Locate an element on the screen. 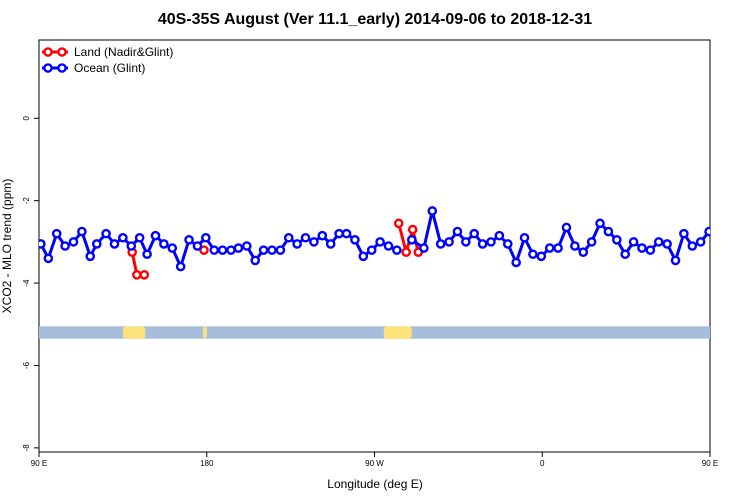 The height and width of the screenshot is (500, 750). legend-label: Land (Nadir&Glint) is located at coordinates (123, 52).